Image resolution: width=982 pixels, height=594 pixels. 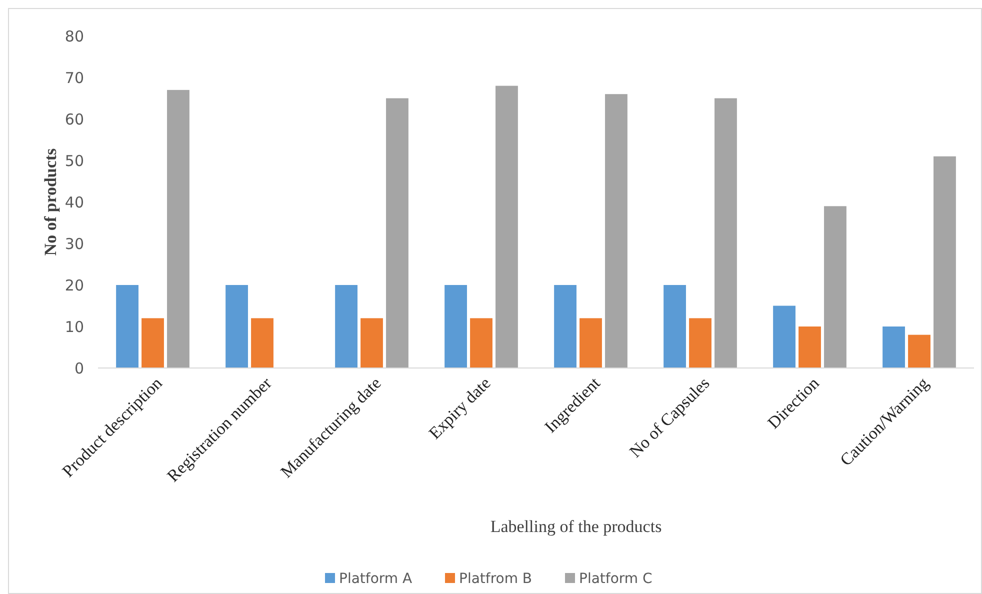 I want to click on y-tick-label: 10, so click(x=74, y=327).